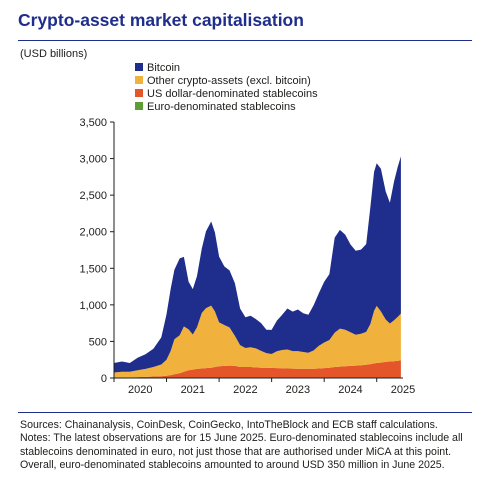 This screenshot has height=487, width=487. I want to click on x-tick-label: 2025, so click(403, 390).